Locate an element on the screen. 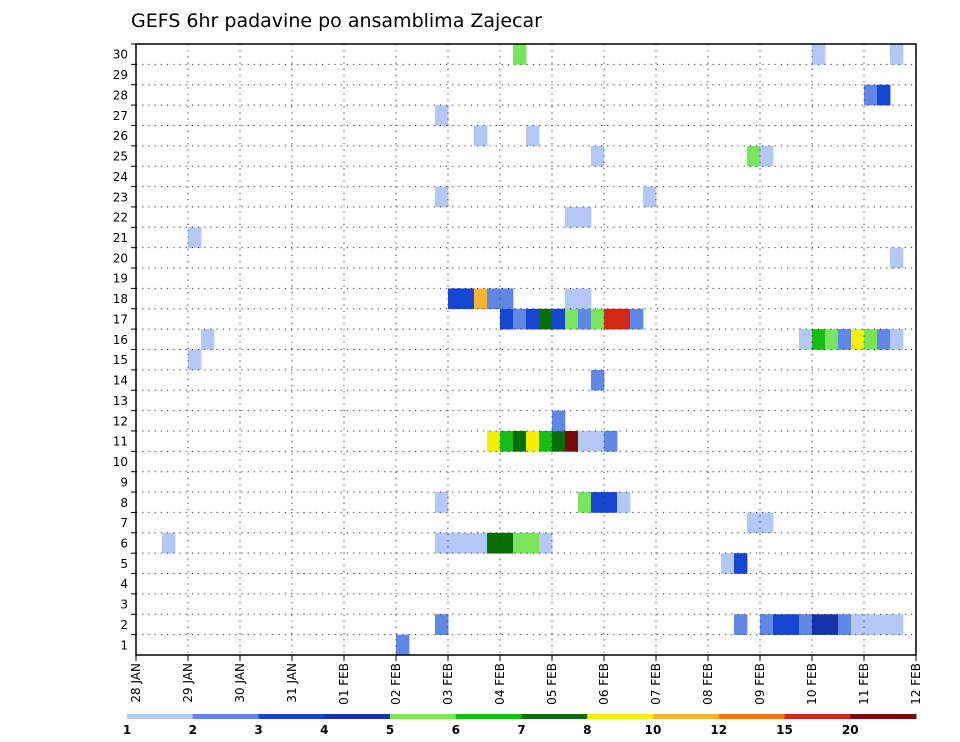 The height and width of the screenshot is (742, 960). x-tick-label: 11 FEB is located at coordinates (864, 684).